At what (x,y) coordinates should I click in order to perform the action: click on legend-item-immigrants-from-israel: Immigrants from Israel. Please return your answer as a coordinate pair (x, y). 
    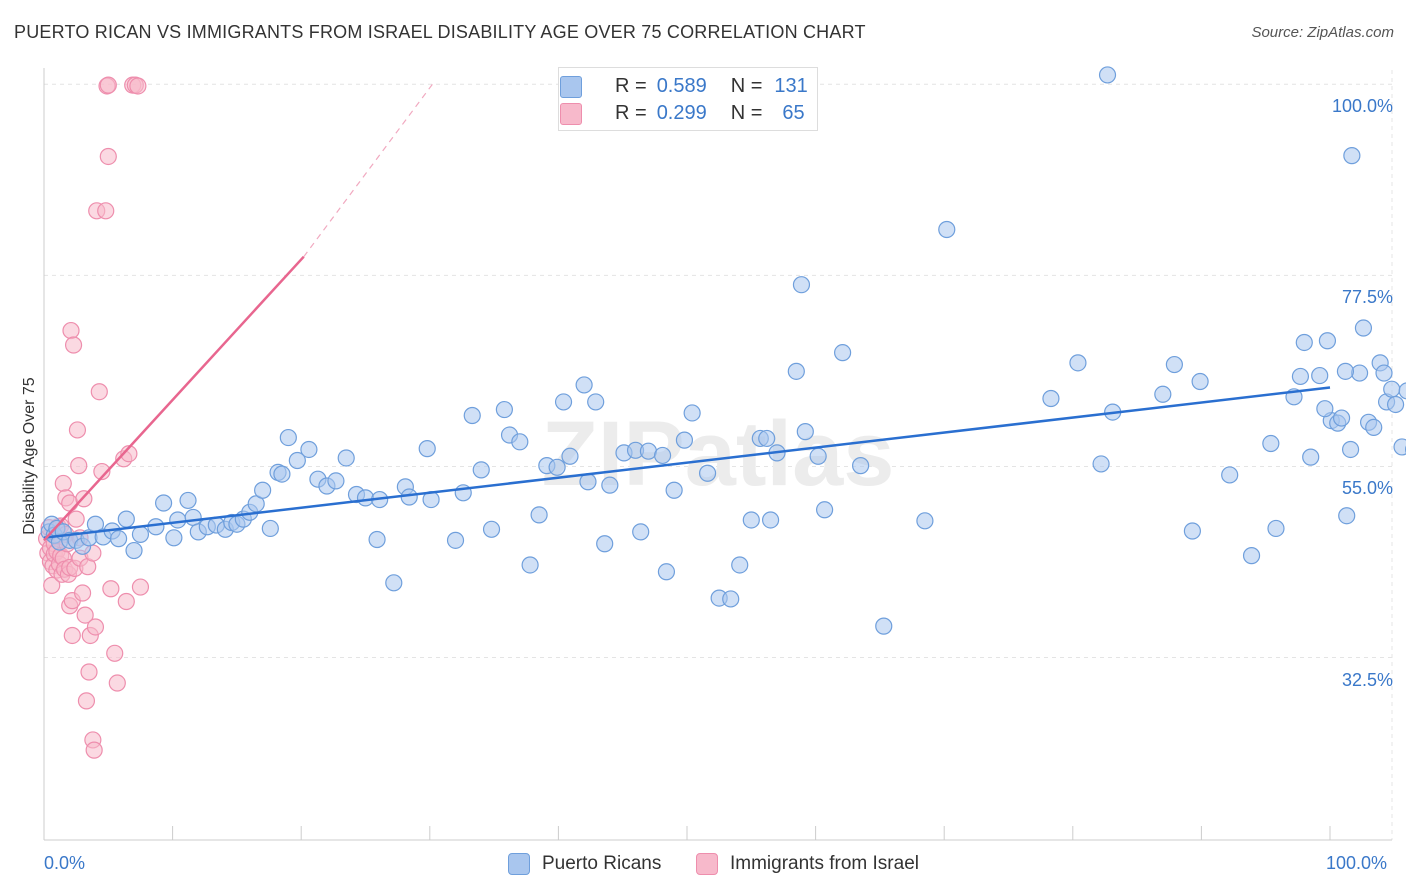
    Looking at the image, I should click on (807, 864).